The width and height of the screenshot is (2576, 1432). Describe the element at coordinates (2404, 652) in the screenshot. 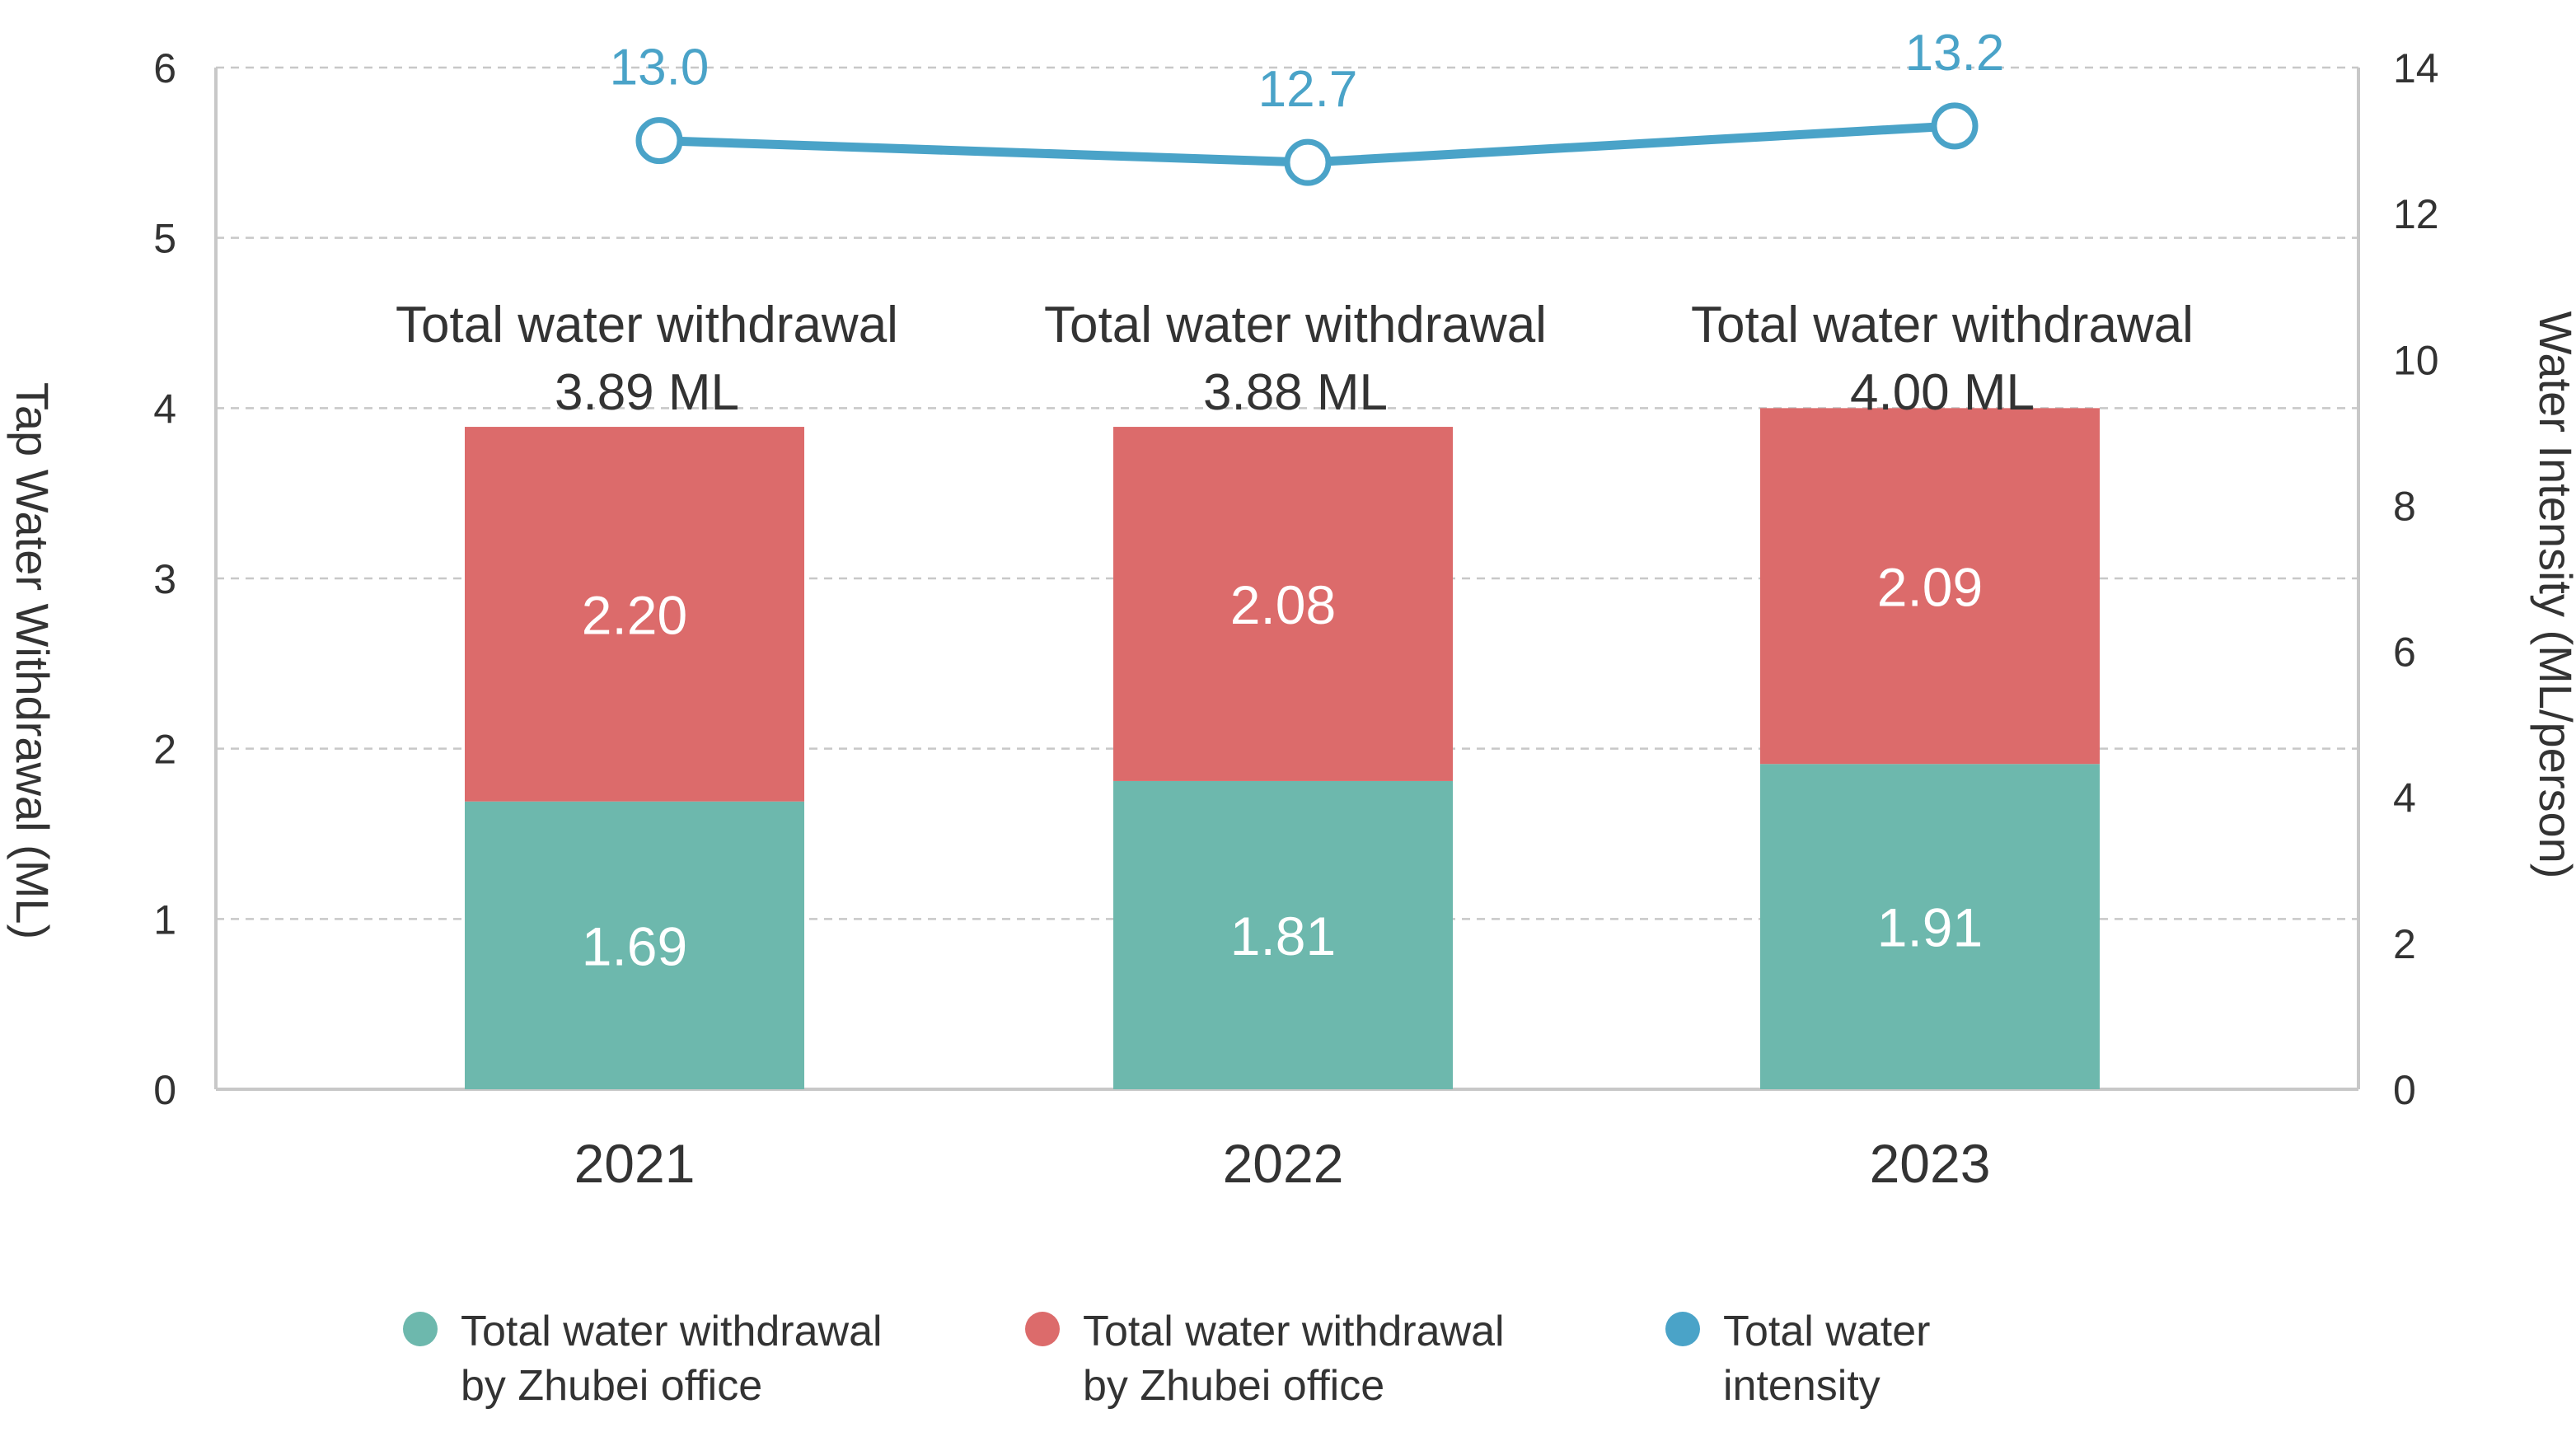

I see `y2-tick-label: 6` at that location.